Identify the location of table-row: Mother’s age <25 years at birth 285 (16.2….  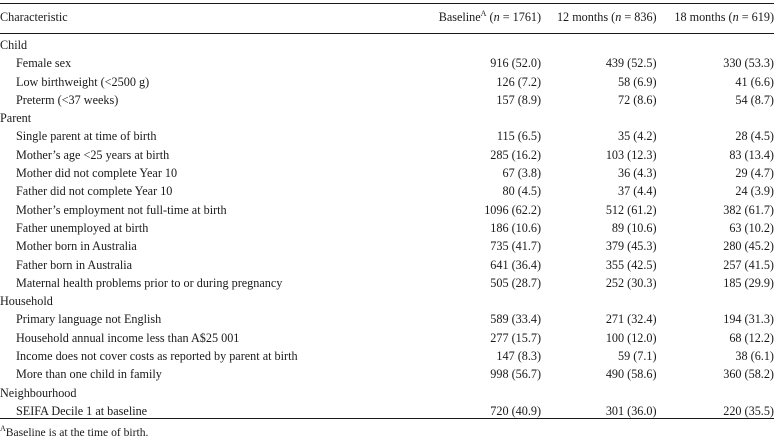
(387, 155).